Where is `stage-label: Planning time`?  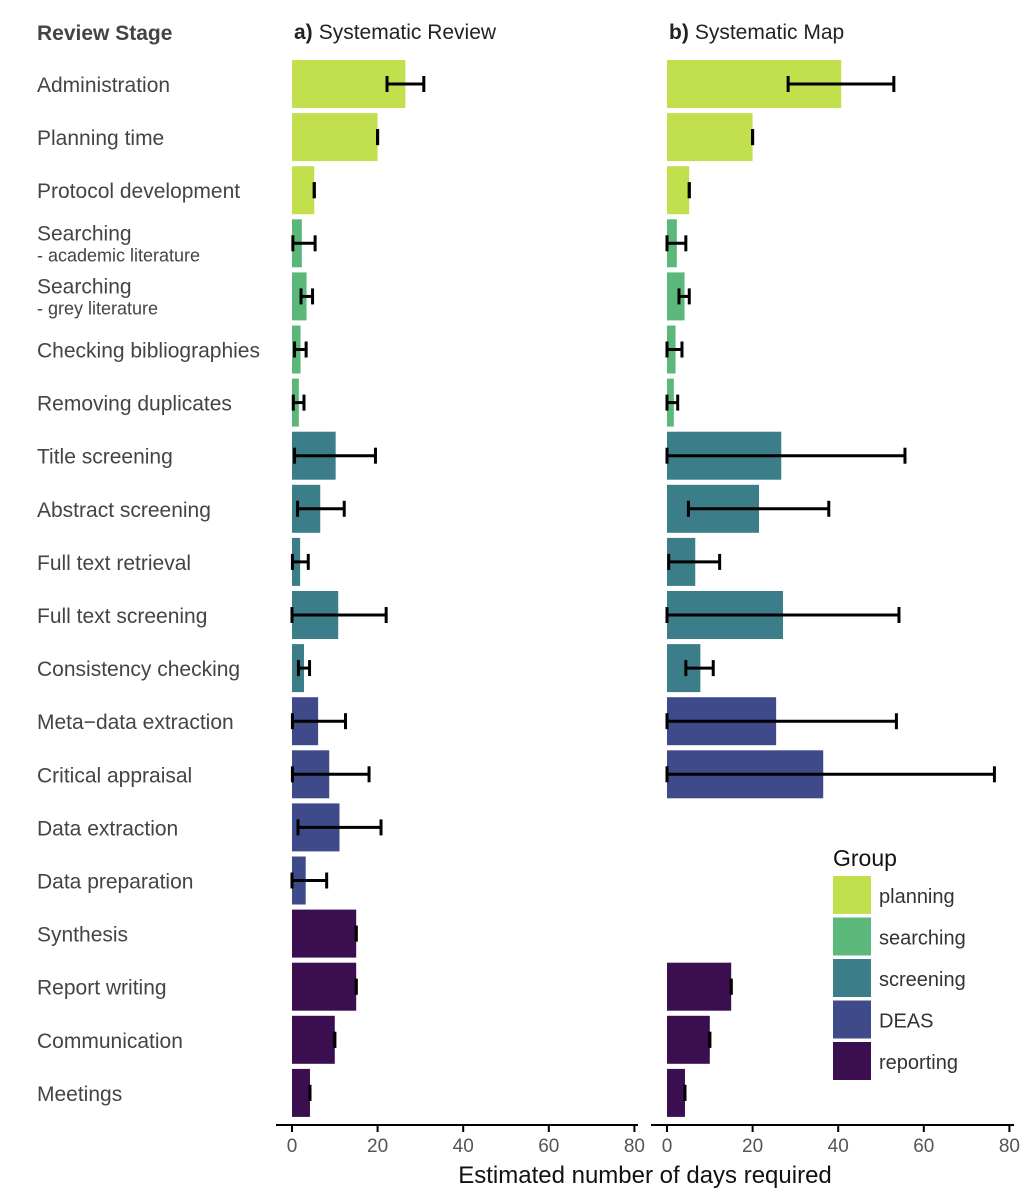 stage-label: Planning time is located at coordinates (100, 138).